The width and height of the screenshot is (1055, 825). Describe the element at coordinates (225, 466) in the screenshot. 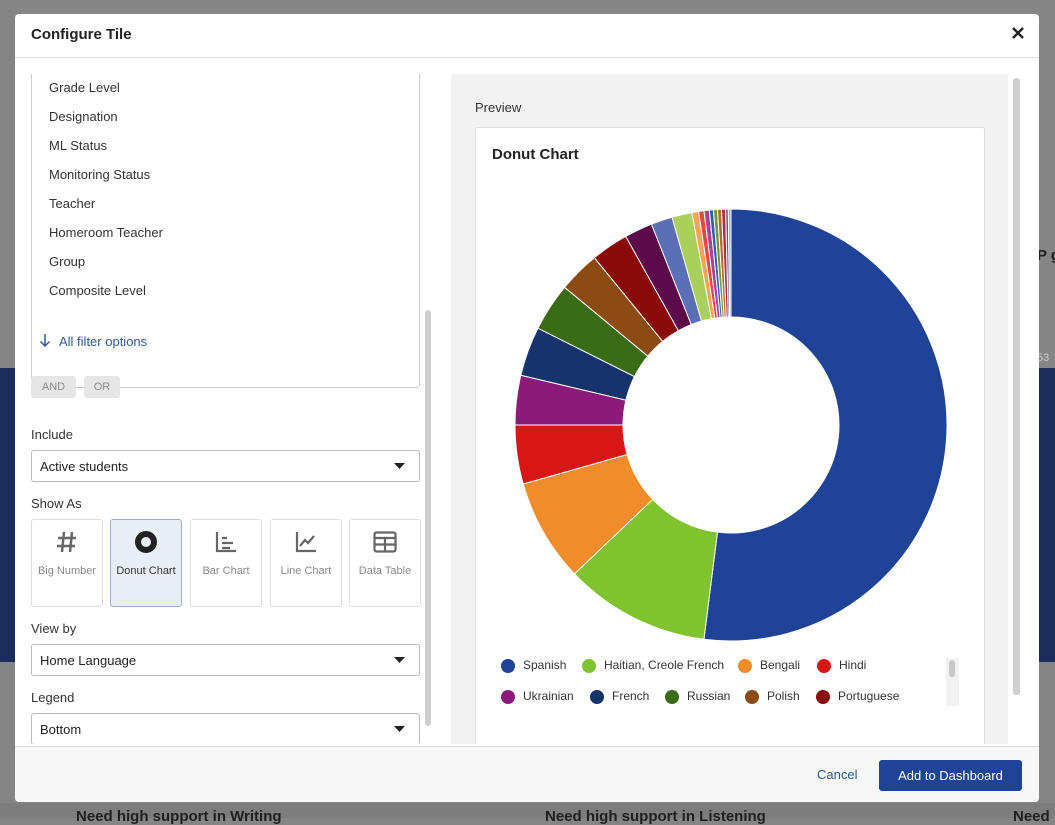

I see `include-select: Active students` at that location.